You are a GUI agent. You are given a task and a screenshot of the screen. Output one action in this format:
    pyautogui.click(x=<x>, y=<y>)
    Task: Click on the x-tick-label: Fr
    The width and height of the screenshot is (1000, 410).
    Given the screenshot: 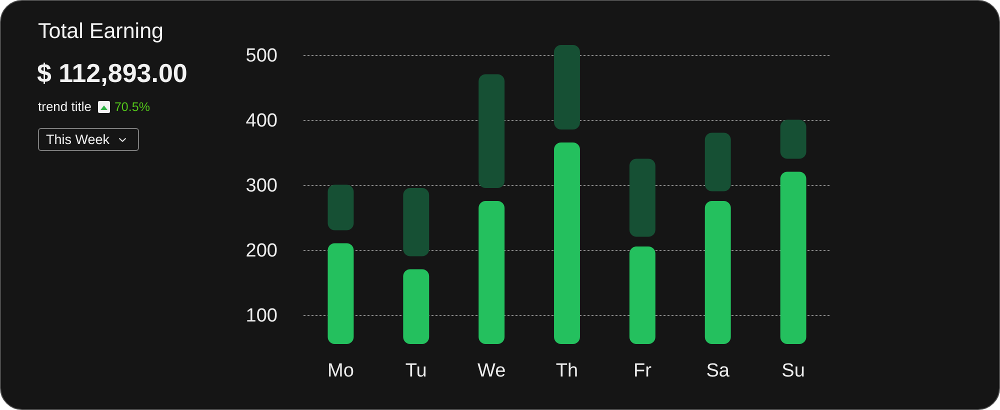 What is the action you would take?
    pyautogui.click(x=642, y=371)
    